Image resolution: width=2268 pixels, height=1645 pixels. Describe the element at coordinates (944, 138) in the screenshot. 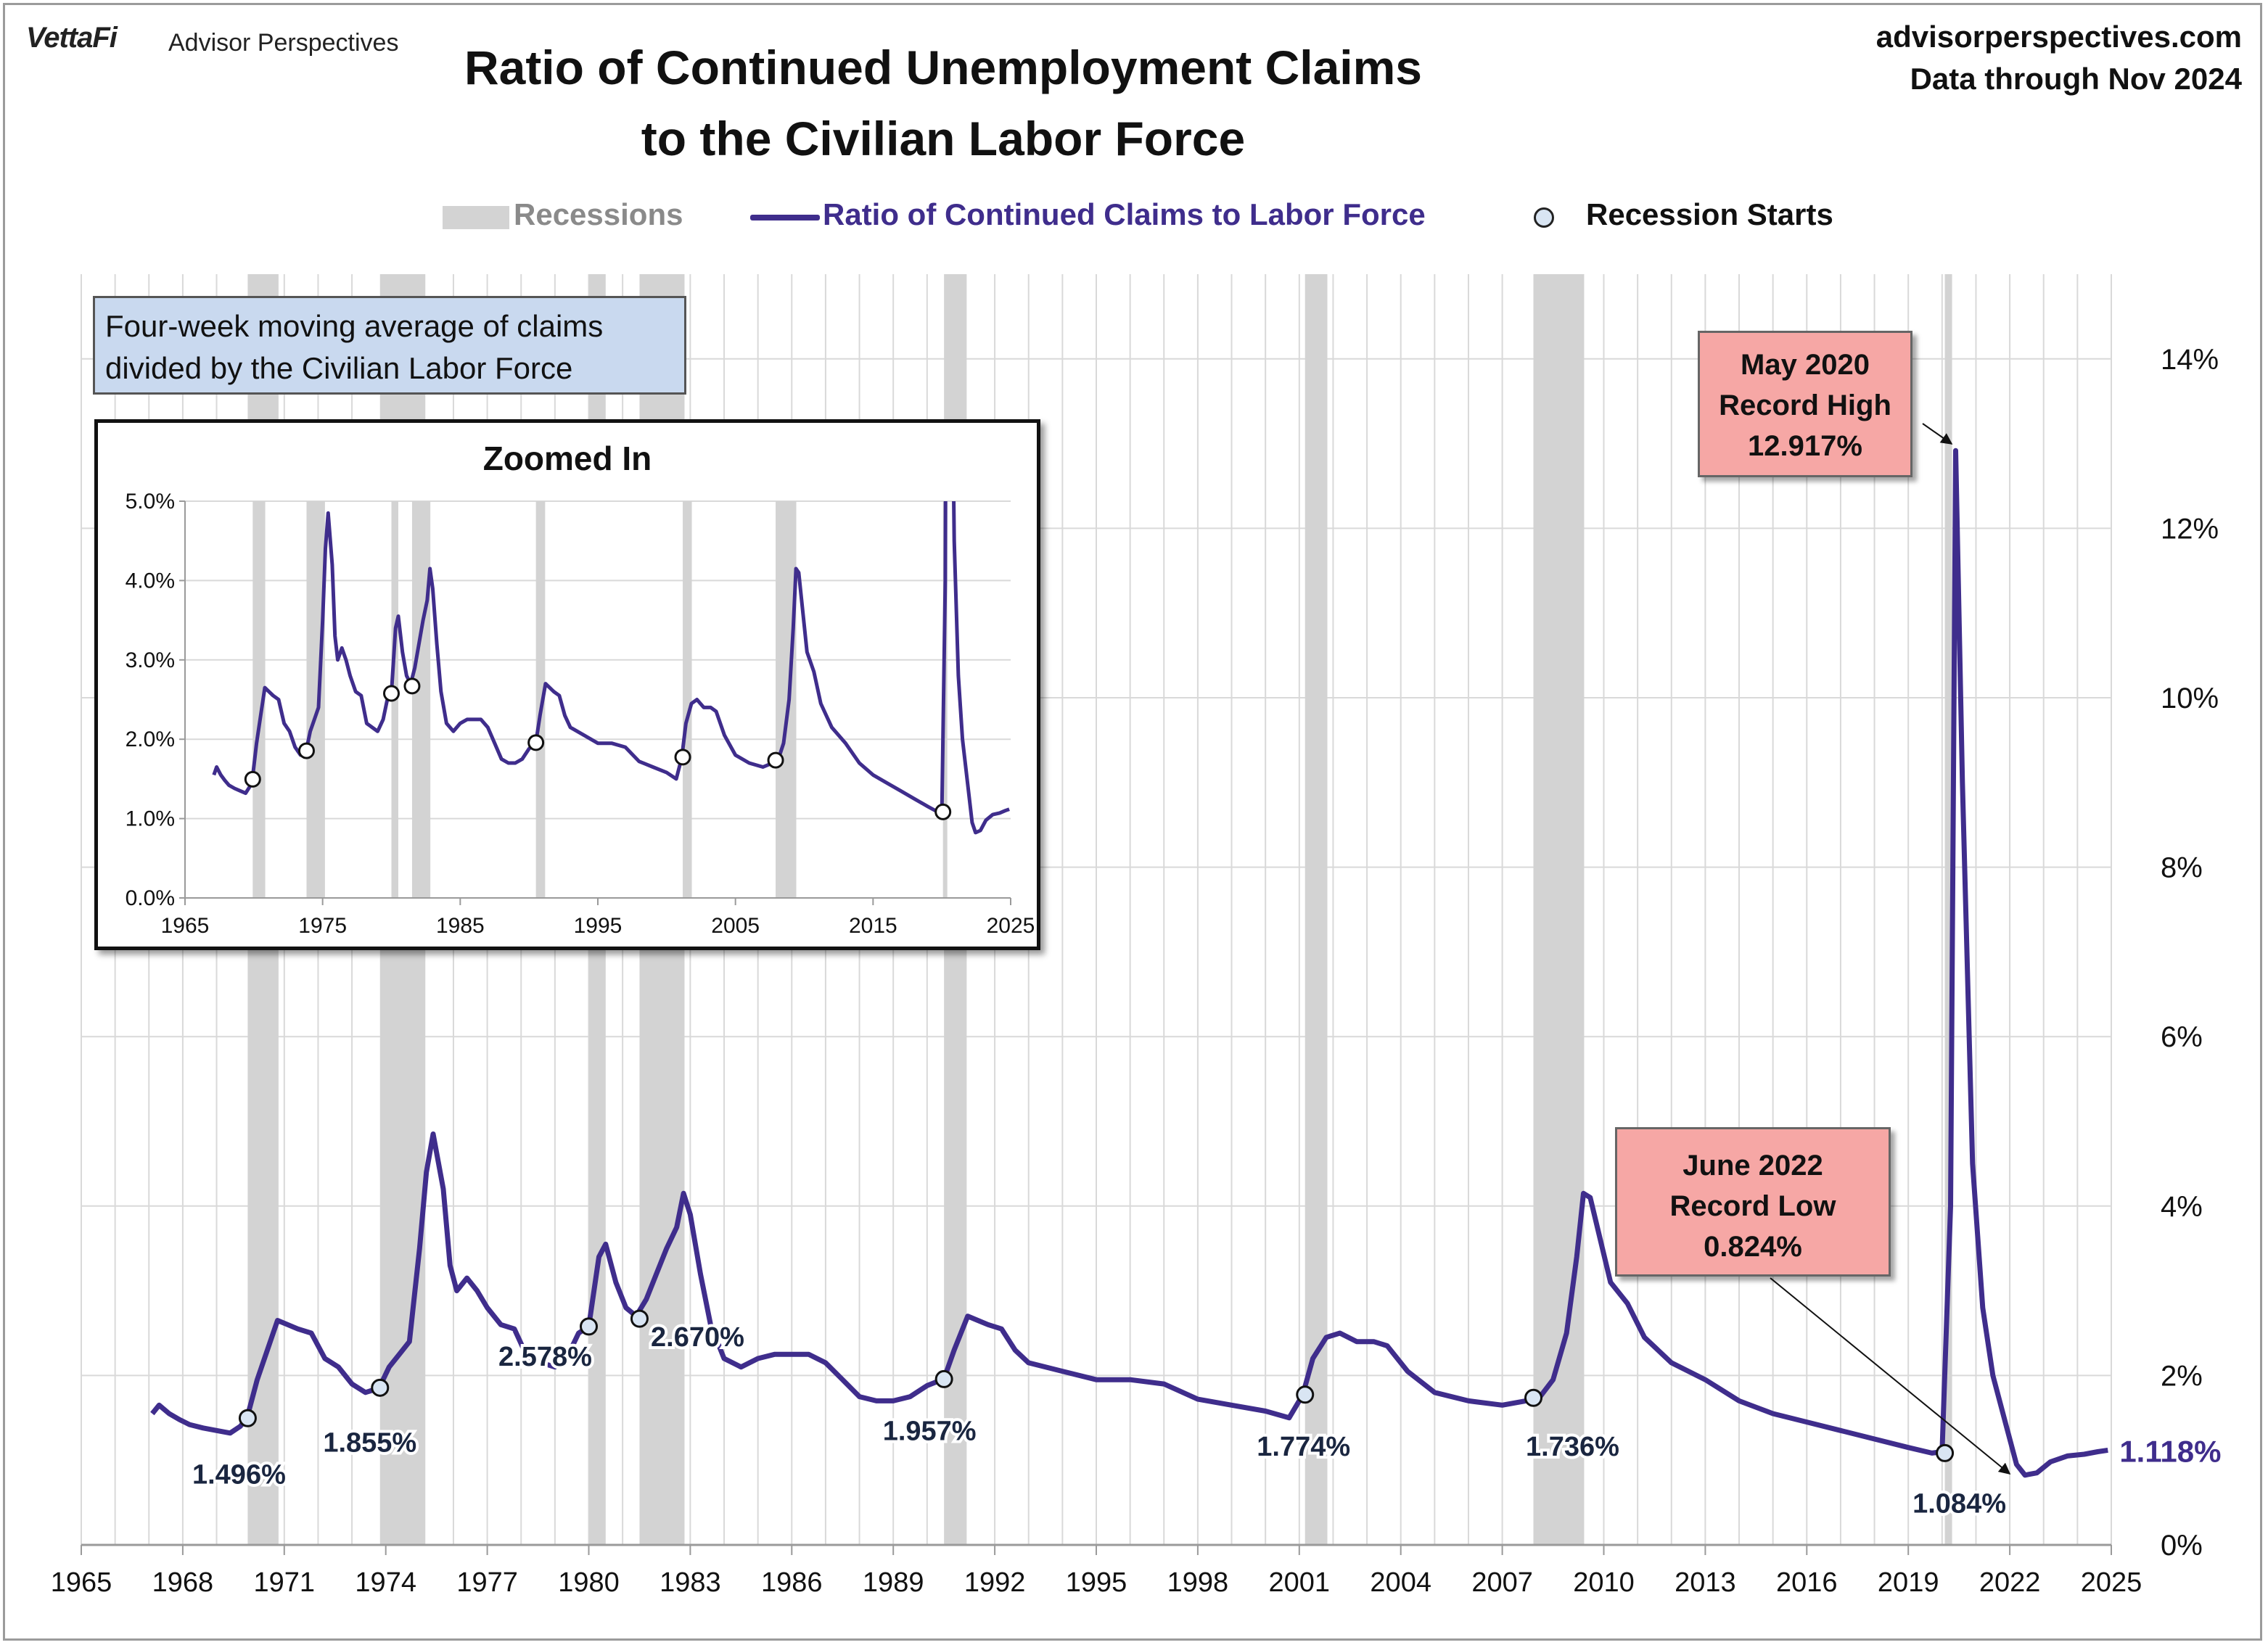

I see `chart-title-line2: to the Civilian Labor Force` at that location.